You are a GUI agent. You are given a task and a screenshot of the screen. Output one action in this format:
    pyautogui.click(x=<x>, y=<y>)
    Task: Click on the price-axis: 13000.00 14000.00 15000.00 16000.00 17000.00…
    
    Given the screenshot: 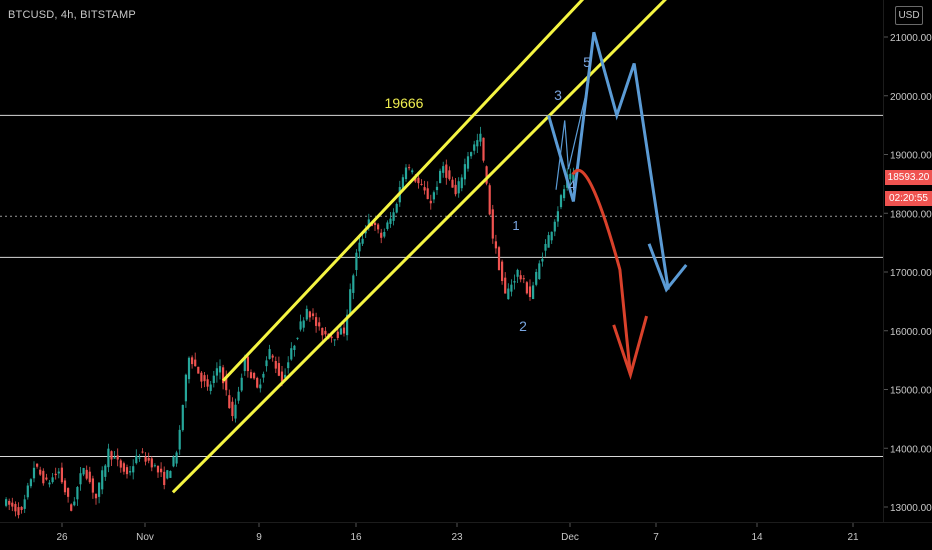 What is the action you would take?
    pyautogui.click(x=907, y=273)
    